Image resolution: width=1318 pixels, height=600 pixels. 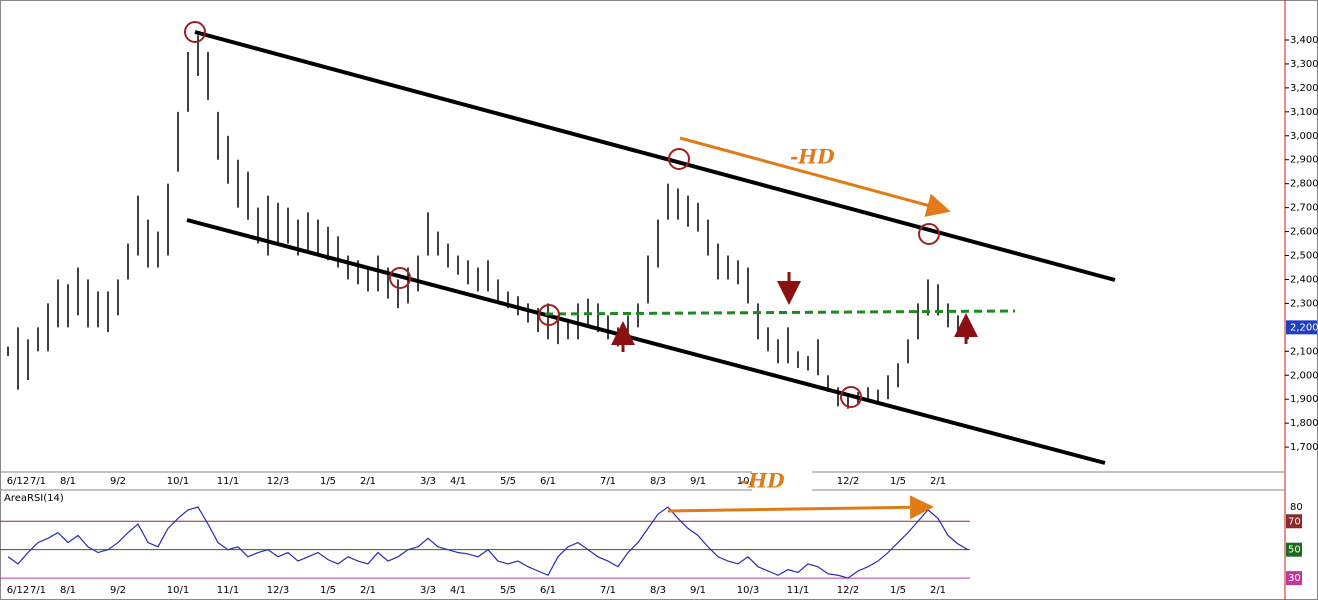 I want to click on y-tick-label: 2,900, so click(x=1304, y=160).